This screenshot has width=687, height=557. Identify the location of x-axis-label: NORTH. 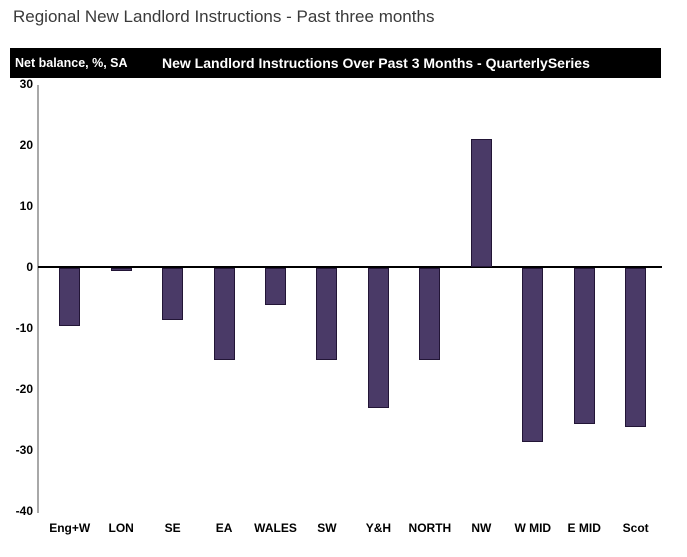
(430, 528).